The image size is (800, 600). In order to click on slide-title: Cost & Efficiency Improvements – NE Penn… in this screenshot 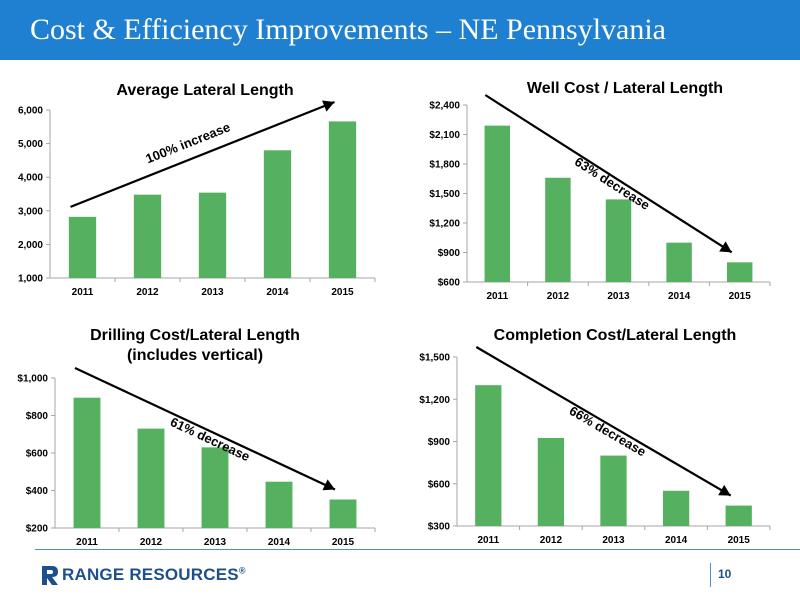, I will do `click(348, 29)`.